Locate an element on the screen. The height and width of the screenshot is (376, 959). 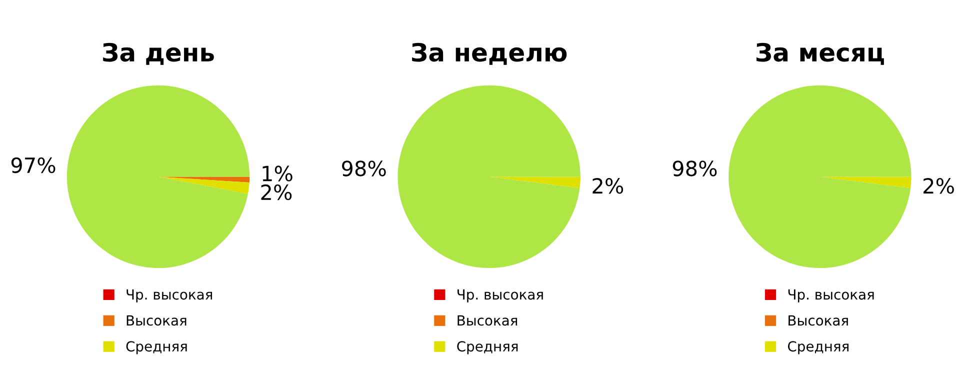
chart-title: За месяц is located at coordinates (820, 53).